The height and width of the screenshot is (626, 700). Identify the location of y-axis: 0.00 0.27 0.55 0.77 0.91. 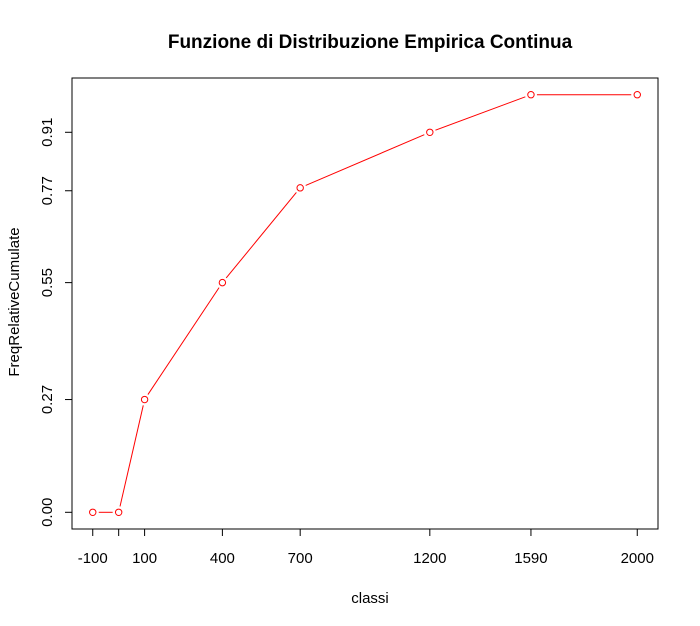
(56, 322).